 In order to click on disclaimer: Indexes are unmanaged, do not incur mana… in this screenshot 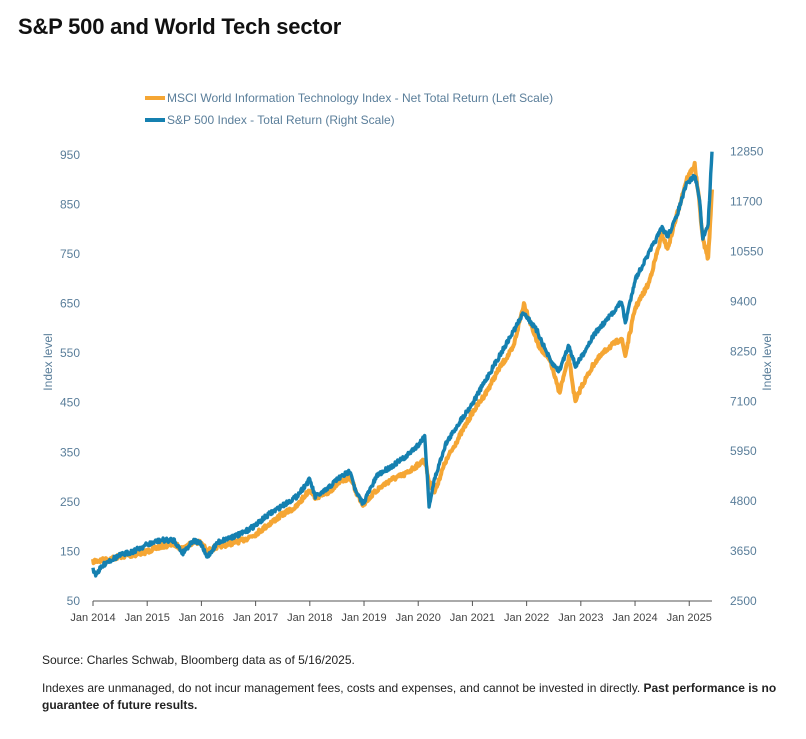, I will do `click(412, 697)`.